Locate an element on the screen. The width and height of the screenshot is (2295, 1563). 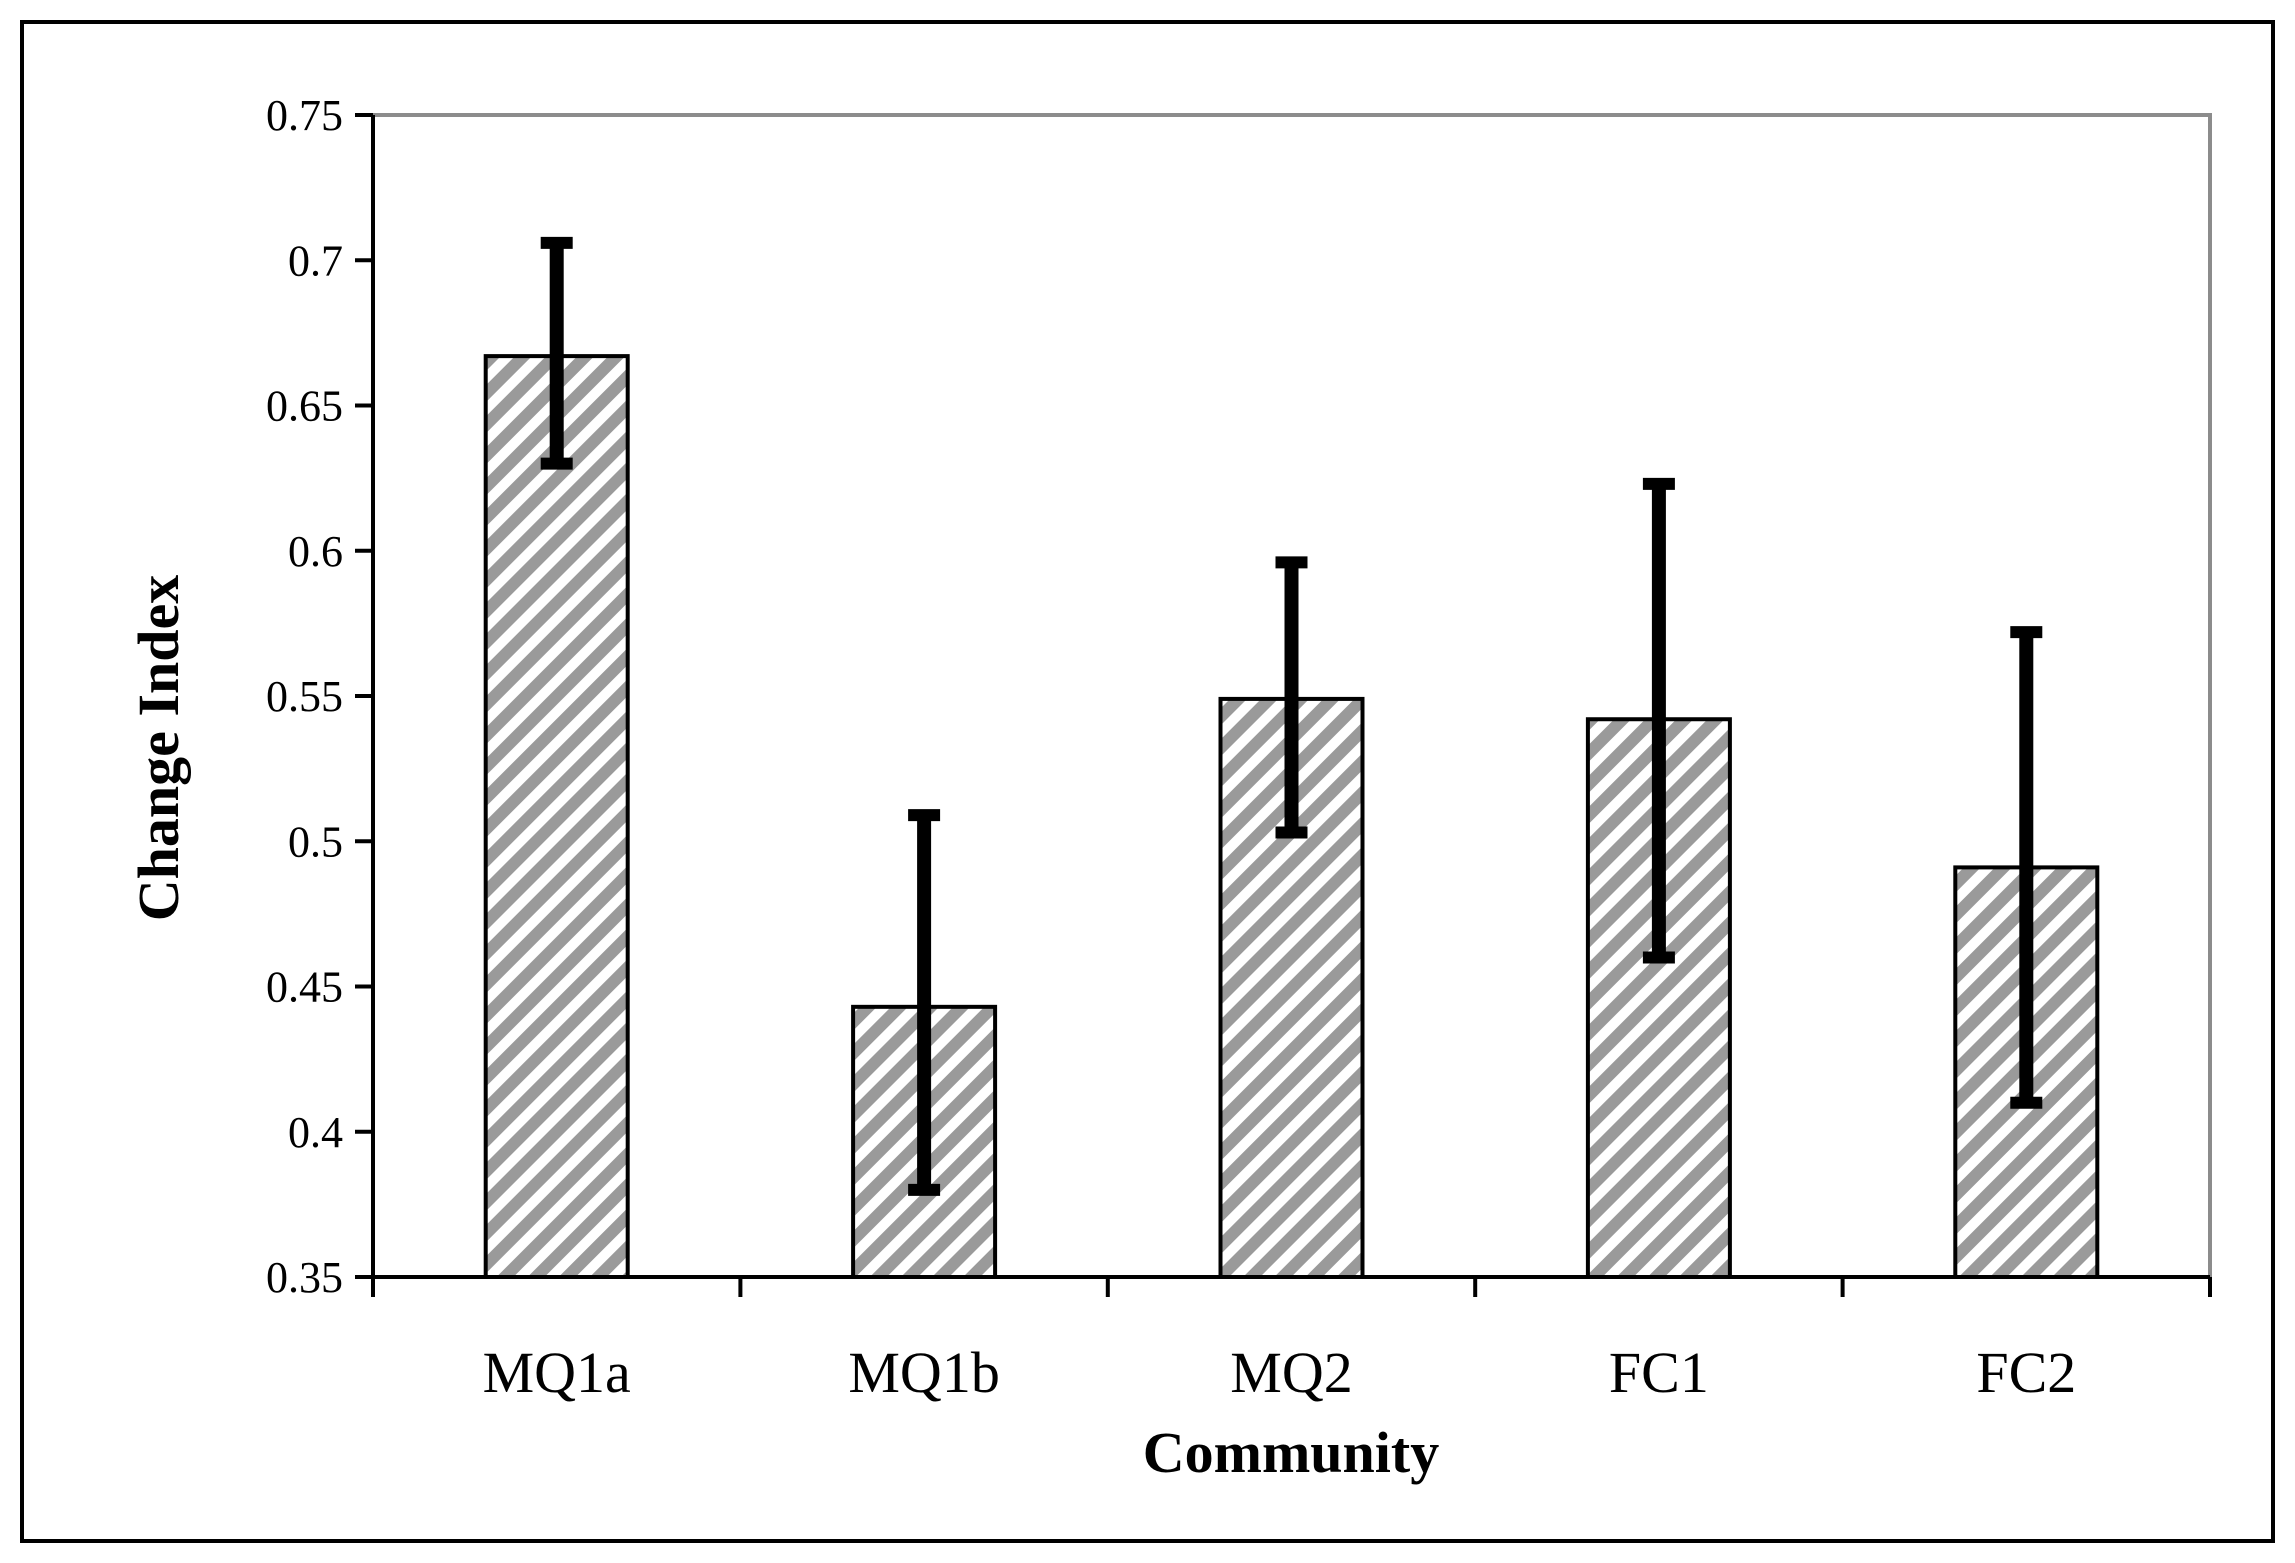
x-tick-label-mq2: MQ2 is located at coordinates (1291, 1372).